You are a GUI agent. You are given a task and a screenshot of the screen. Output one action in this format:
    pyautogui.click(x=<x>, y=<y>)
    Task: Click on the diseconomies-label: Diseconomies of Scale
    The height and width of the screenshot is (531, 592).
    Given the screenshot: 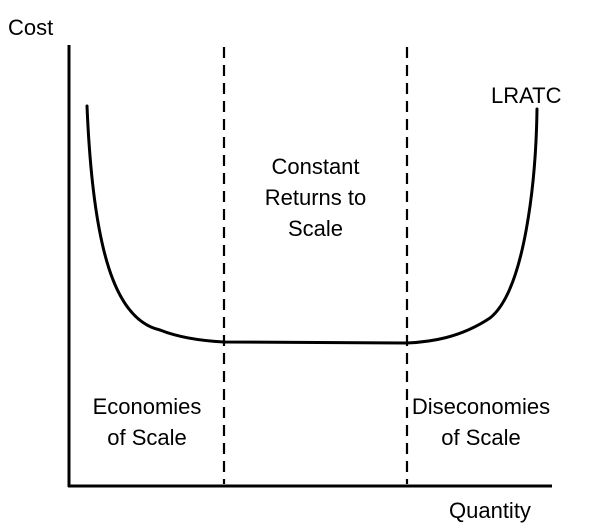 What is the action you would take?
    pyautogui.click(x=481, y=422)
    